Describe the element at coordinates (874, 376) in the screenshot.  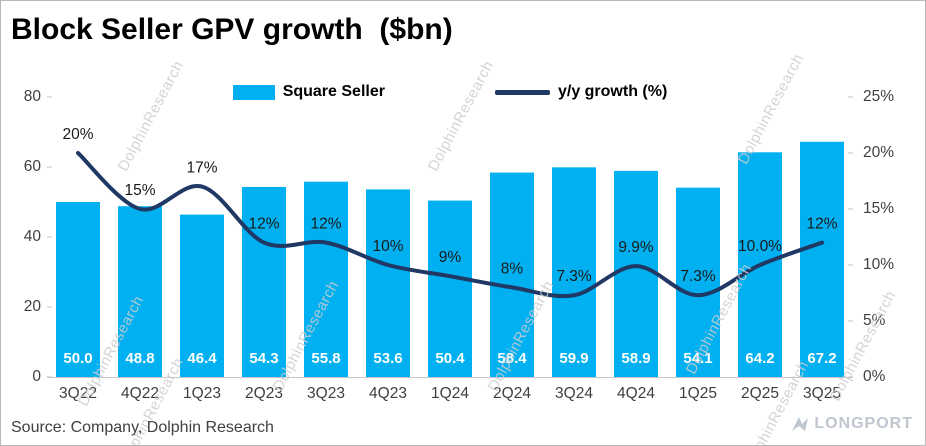
I see `right-axis-label: 0%` at that location.